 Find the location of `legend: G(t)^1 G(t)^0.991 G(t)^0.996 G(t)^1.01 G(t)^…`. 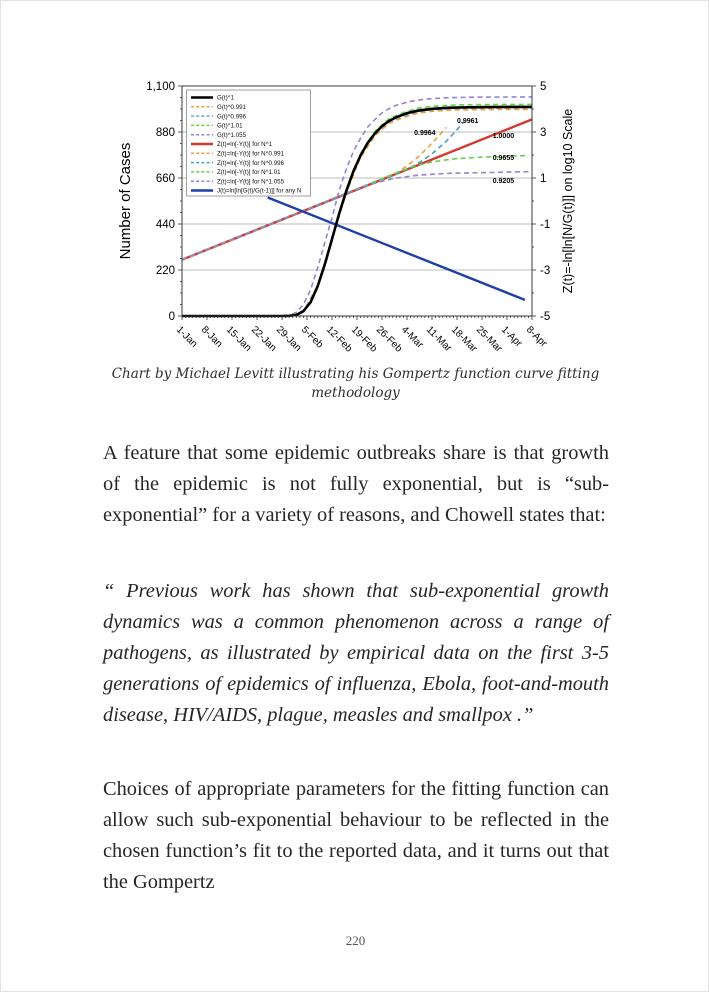

legend: G(t)^1 G(t)^0.991 G(t)^0.996 G(t)^1.01 G(t)^… is located at coordinates (248, 143).